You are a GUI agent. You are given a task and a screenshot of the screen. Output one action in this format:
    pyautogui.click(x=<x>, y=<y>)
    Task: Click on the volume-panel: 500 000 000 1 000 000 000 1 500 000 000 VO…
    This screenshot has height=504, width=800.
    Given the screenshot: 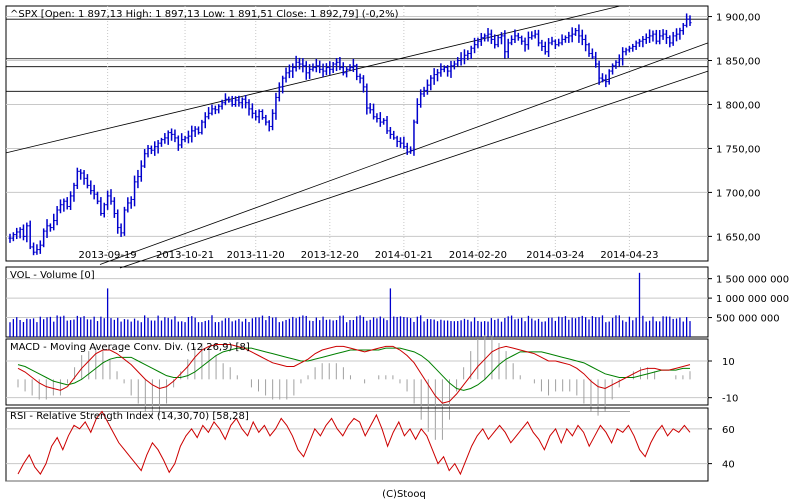 What is the action you would take?
    pyautogui.click(x=397, y=302)
    